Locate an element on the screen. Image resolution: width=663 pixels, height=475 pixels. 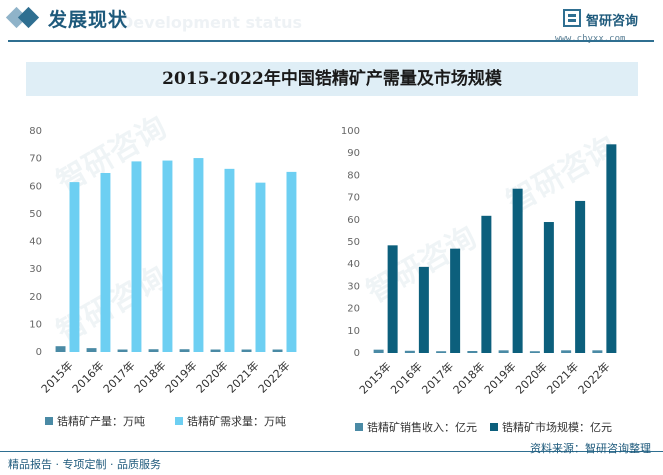
chart-title: 2015-2022年中国锆精矿产需量及市场规模 is located at coordinates (332, 79).